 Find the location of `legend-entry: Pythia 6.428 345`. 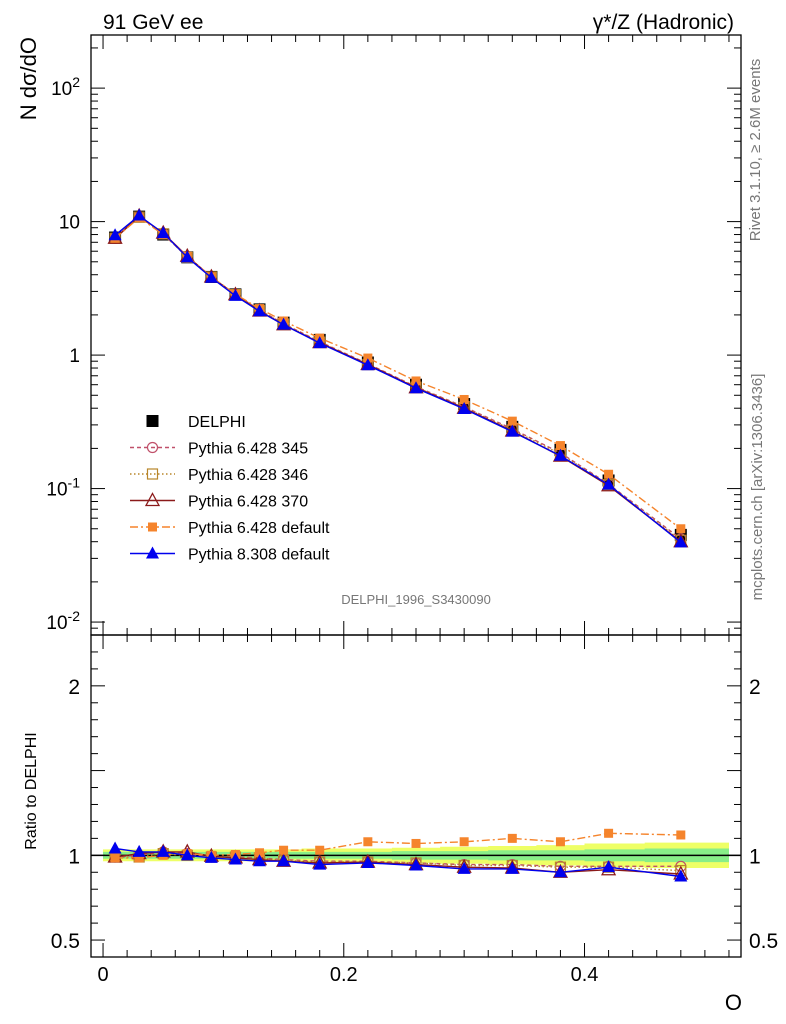

legend-entry: Pythia 6.428 345 is located at coordinates (219, 449).